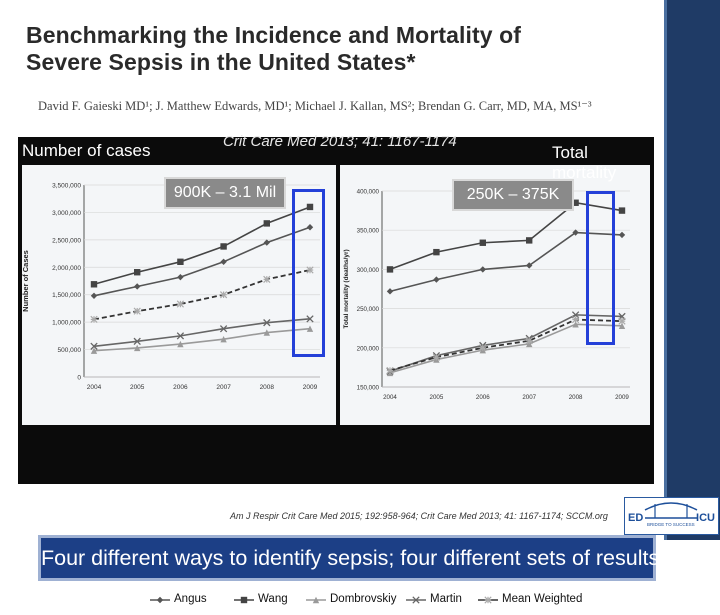 The height and width of the screenshot is (615, 720). What do you see at coordinates (340, 141) in the screenshot?
I see `journal-citation: Crit Care Med 2013; 41: 1167-1174` at bounding box center [340, 141].